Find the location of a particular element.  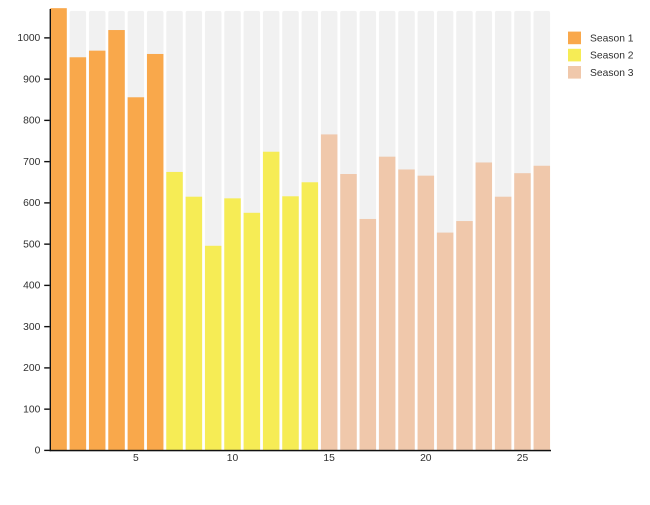

svg-text: 0 is located at coordinates (38, 451).